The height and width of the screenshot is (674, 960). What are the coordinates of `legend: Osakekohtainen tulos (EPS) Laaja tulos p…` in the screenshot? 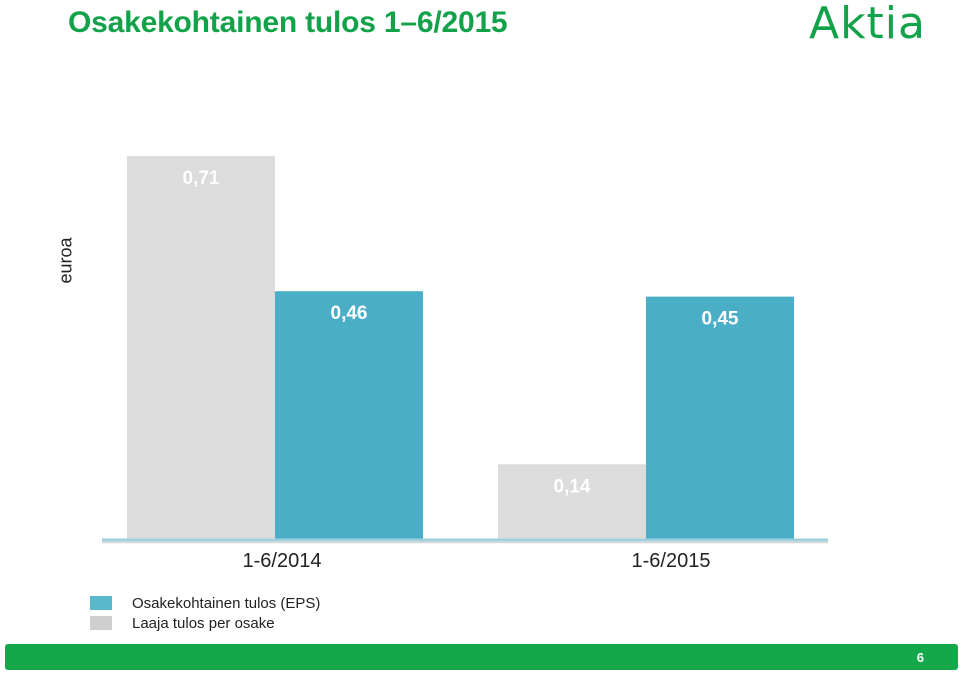 It's located at (205, 613).